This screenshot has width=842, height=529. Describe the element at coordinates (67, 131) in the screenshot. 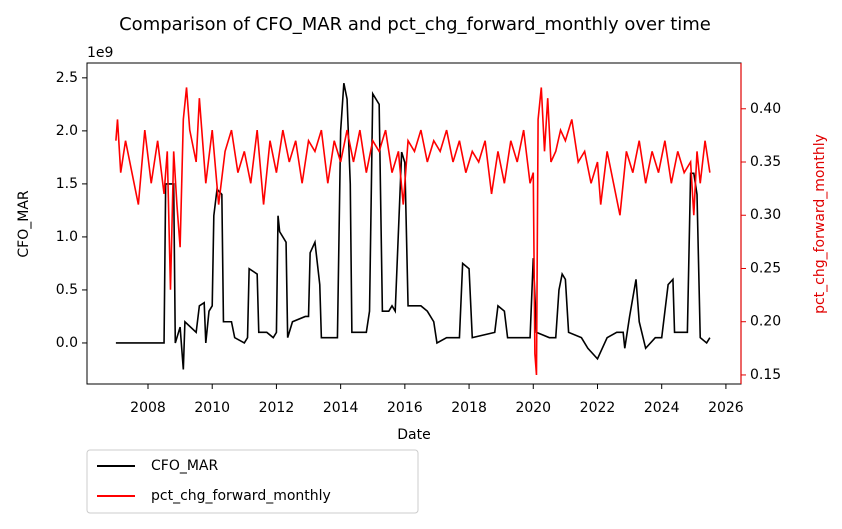

I see `y-tick-label: 2.0` at that location.